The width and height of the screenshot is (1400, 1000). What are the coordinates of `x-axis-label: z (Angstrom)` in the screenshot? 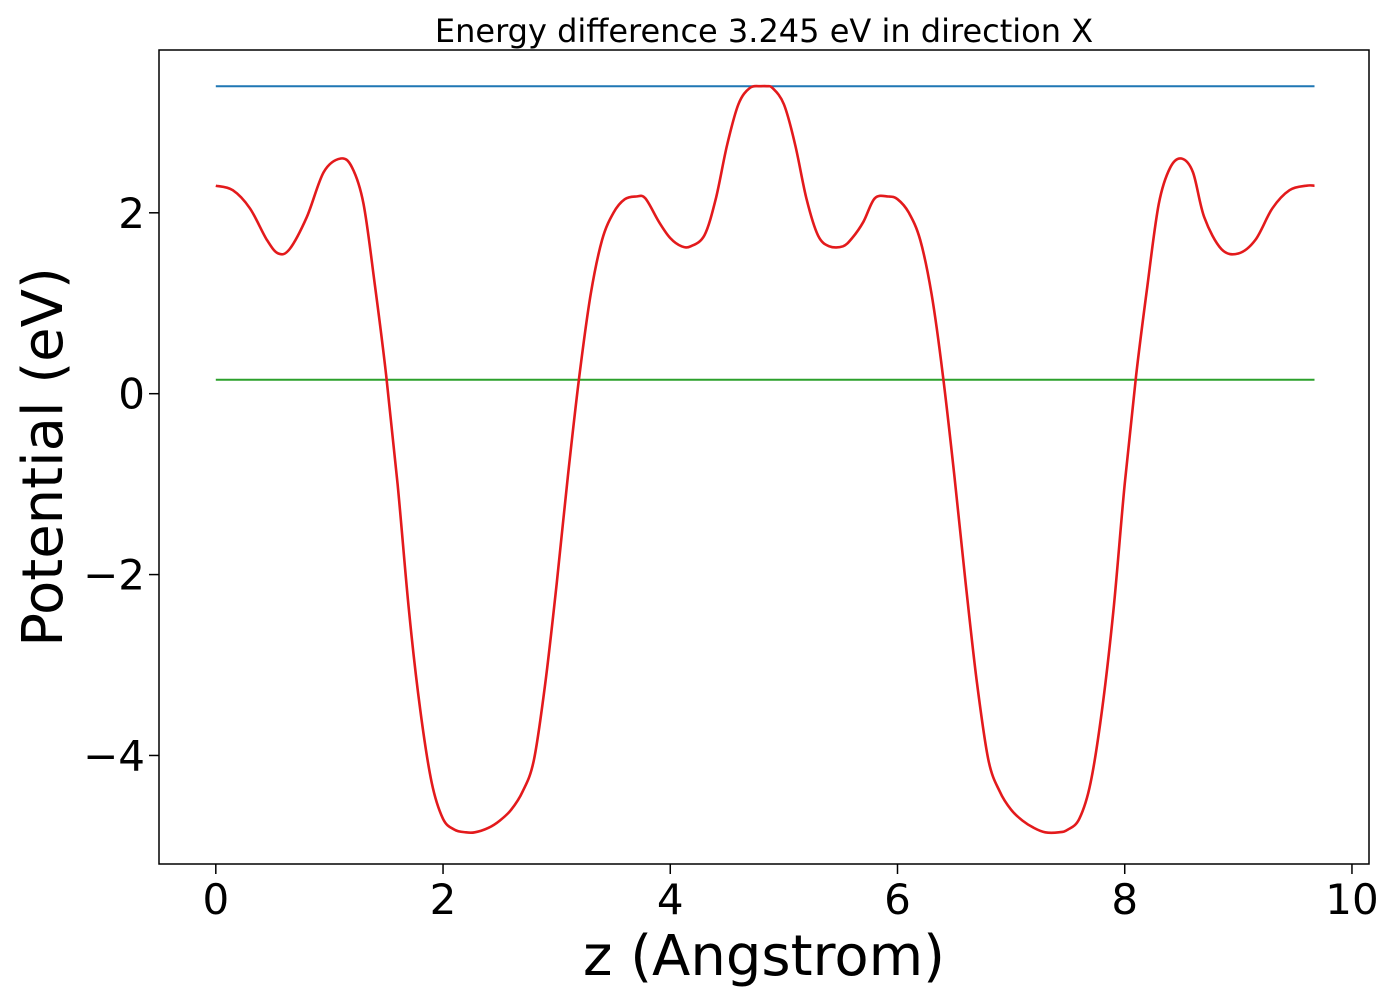 It's located at (764, 956).